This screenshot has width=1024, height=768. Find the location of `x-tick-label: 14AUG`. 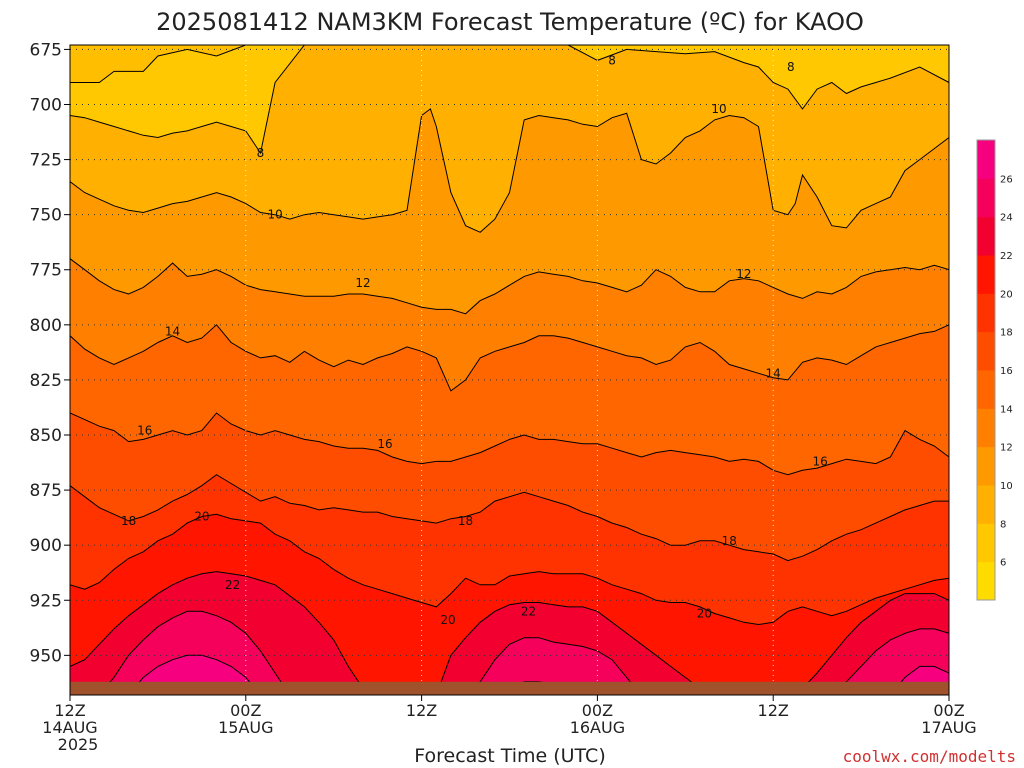

x-tick-label: 14AUG is located at coordinates (69, 727).